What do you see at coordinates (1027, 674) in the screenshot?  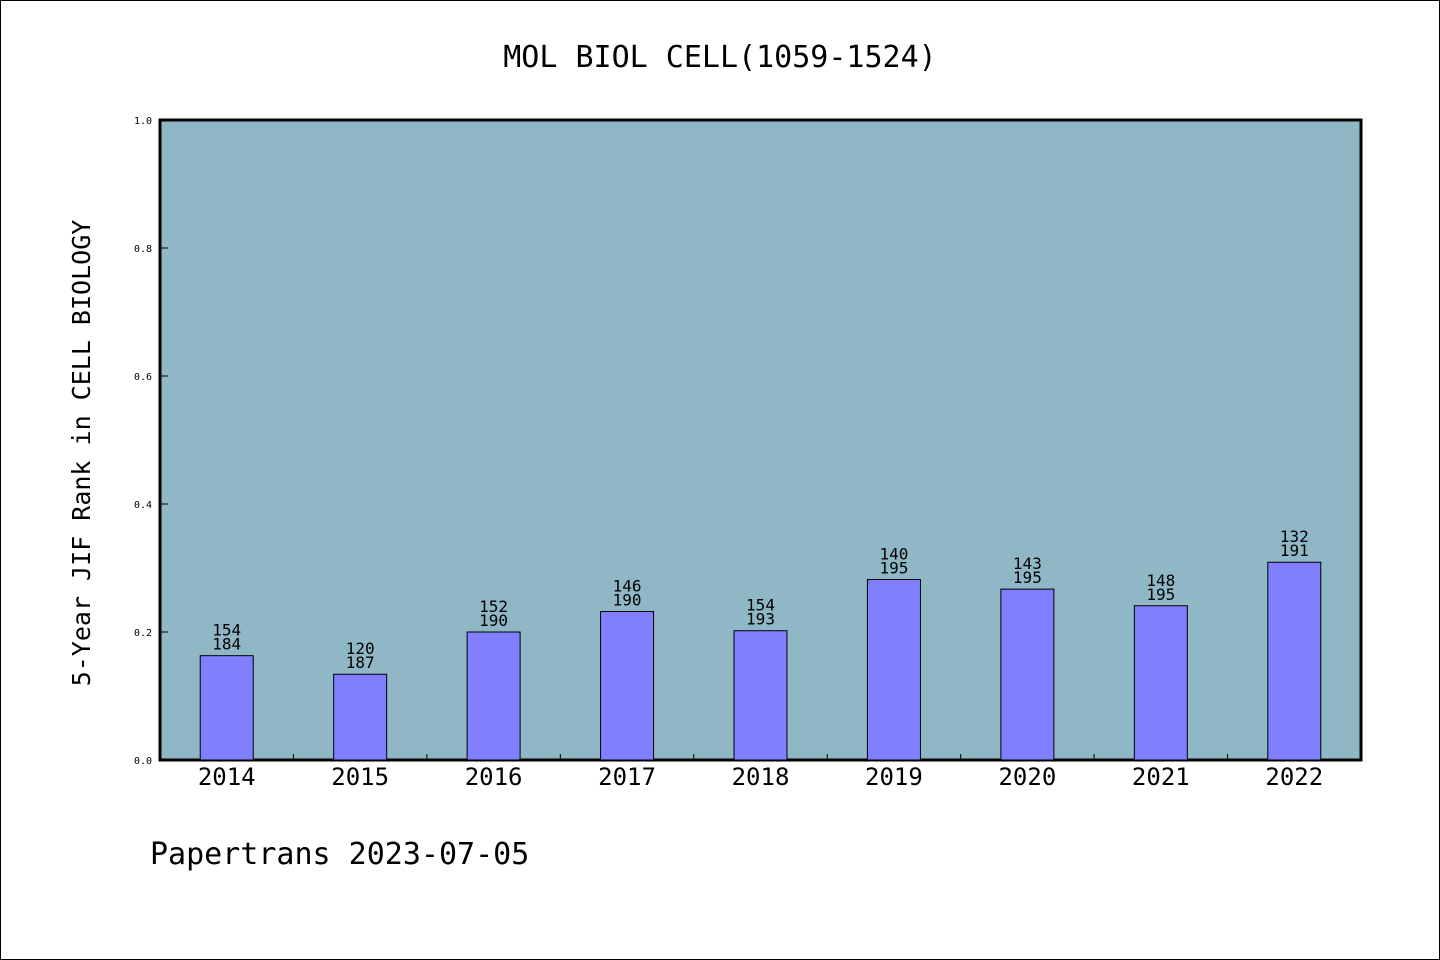 I see `bar-2020` at bounding box center [1027, 674].